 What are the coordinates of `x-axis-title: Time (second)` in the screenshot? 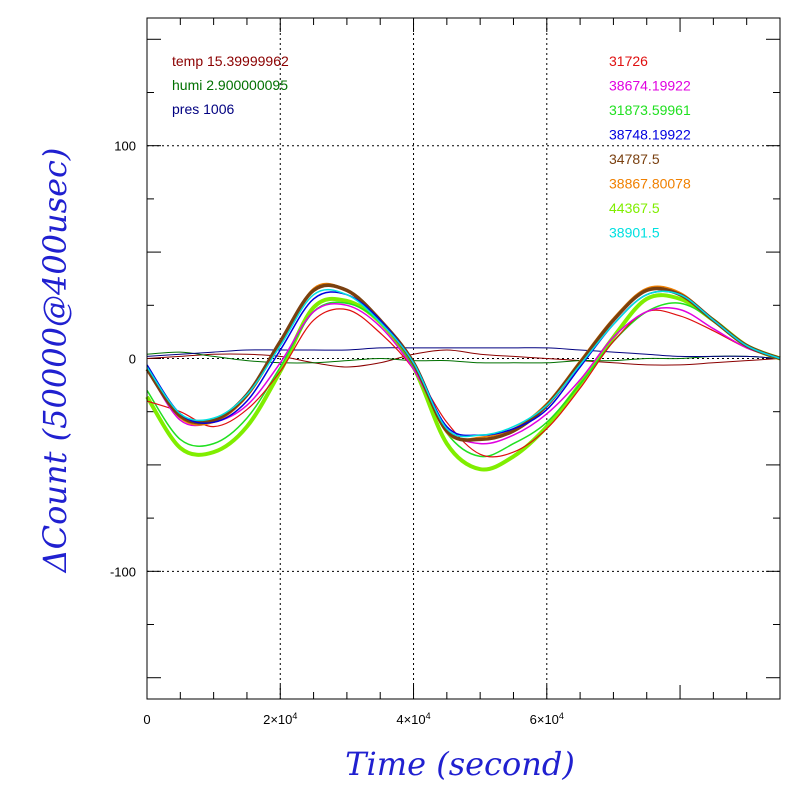 It's located at (460, 764).